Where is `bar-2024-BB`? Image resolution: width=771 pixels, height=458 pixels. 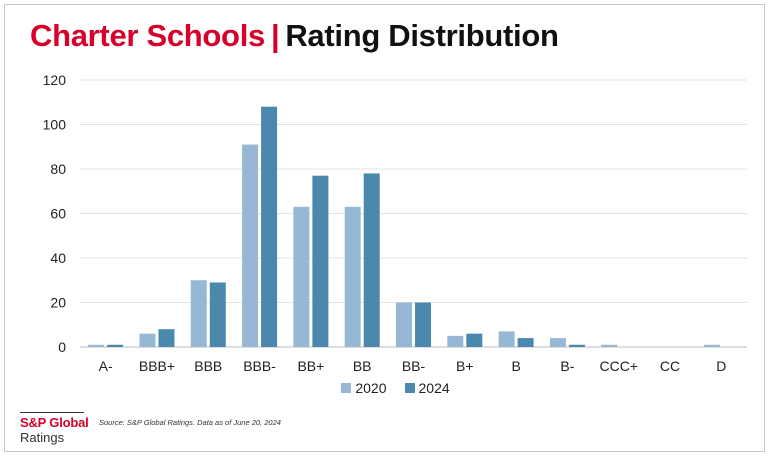 bar-2024-BB is located at coordinates (371, 260).